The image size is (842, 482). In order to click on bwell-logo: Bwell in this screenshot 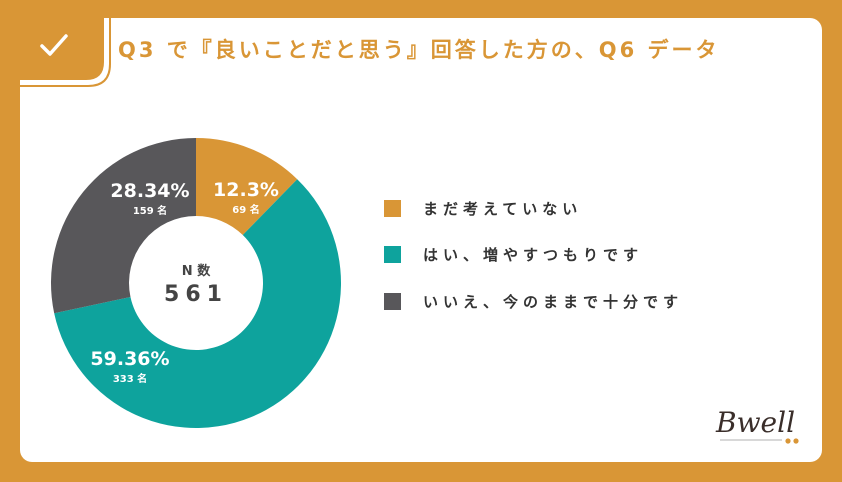, I will do `click(757, 425)`.